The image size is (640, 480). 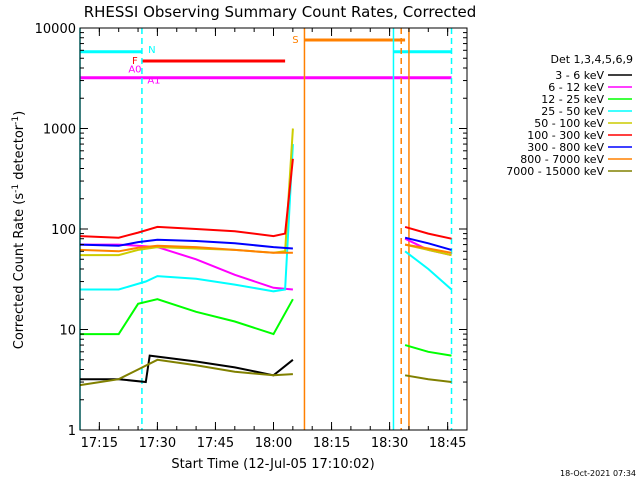 I want to click on y-tick-label: 1, so click(x=72, y=431).